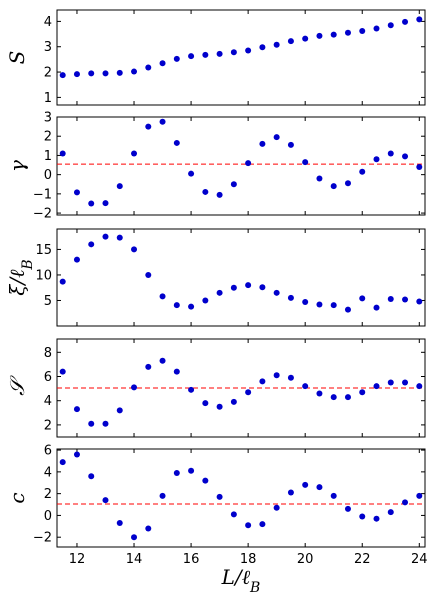 The height and width of the screenshot is (599, 436). I want to click on gamma-frame, so click(241, 166).